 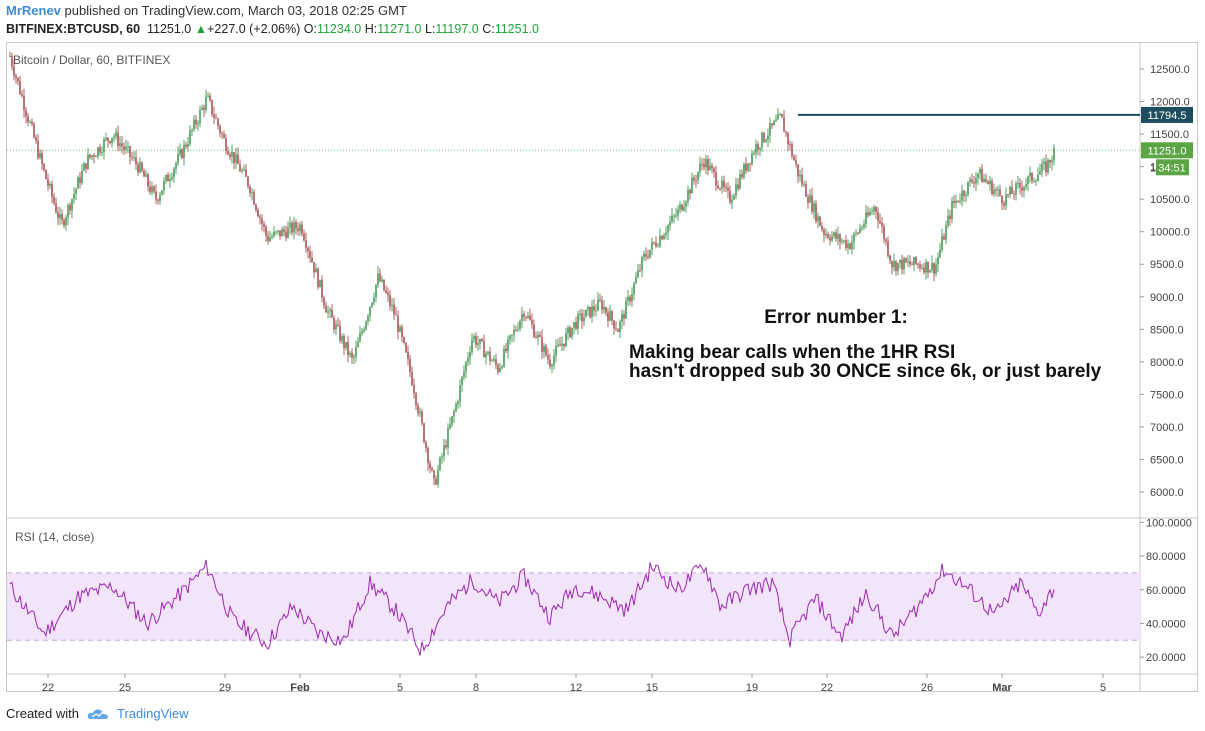 I want to click on time-tick-label: 5, so click(x=1103, y=688).